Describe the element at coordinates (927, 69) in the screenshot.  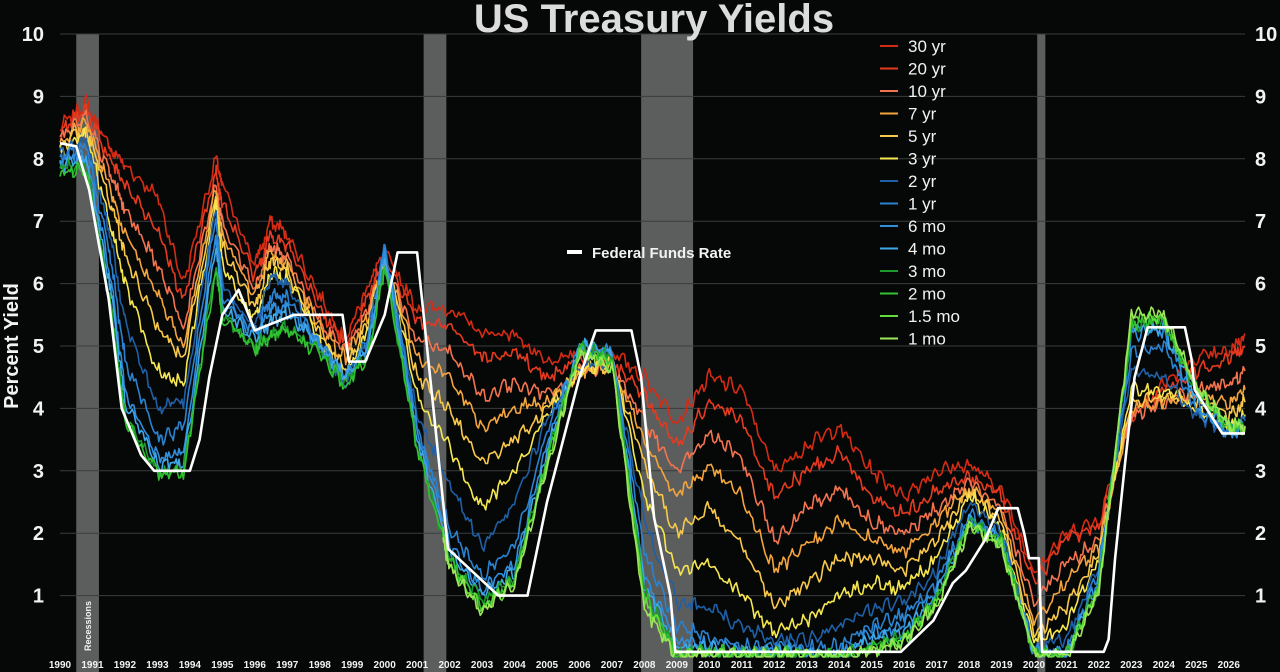
I see `legend-label: 20 yr` at that location.